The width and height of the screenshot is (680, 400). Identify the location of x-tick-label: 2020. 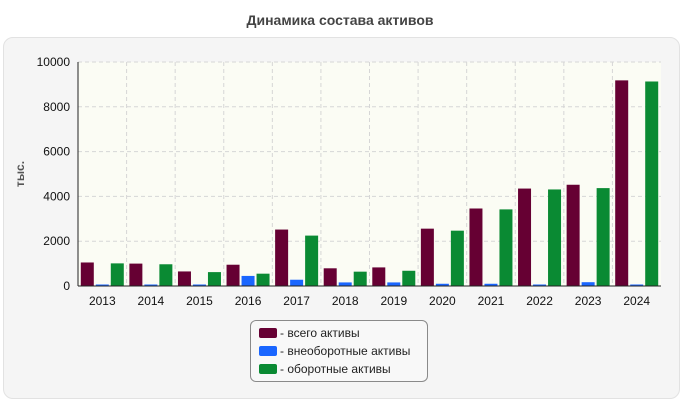
(442, 301).